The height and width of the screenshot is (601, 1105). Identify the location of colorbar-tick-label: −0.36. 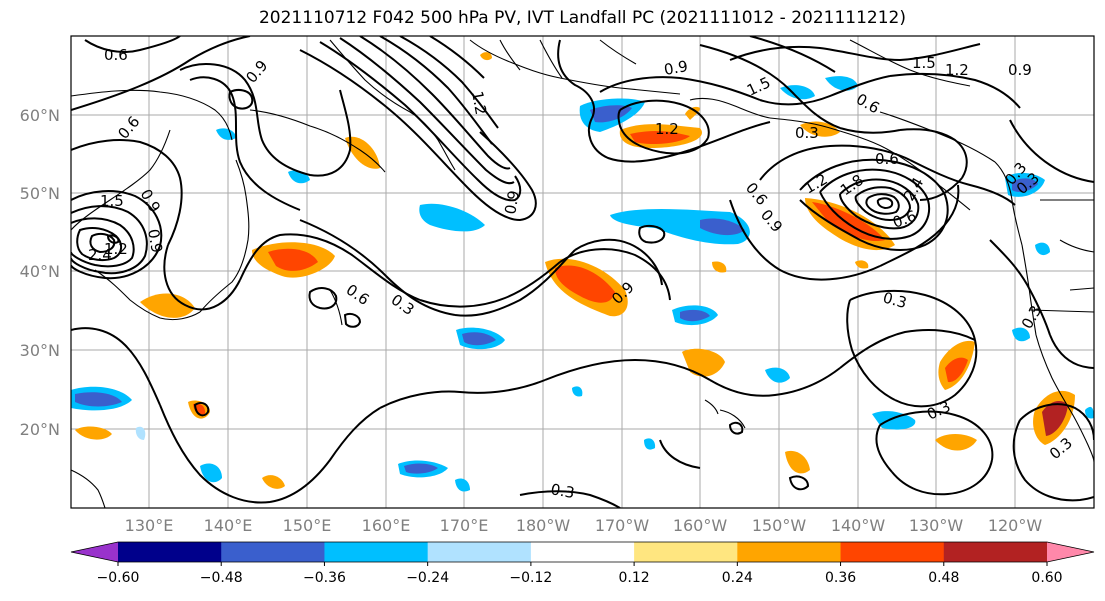
(324, 578).